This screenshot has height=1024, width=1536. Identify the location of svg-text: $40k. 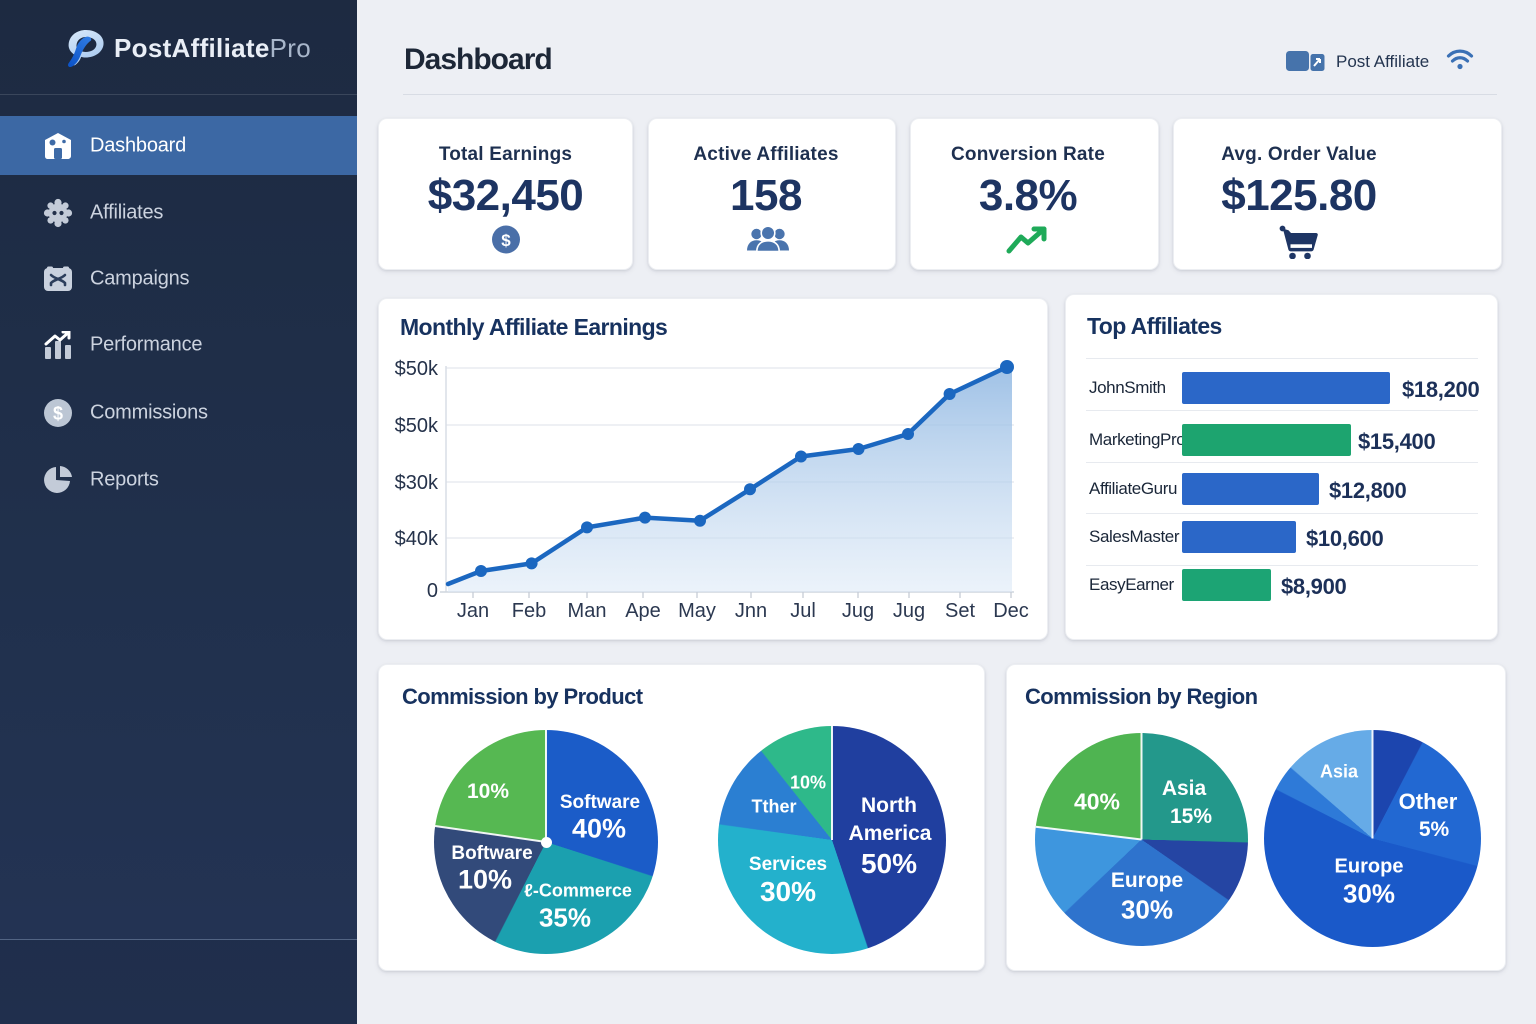
(417, 539).